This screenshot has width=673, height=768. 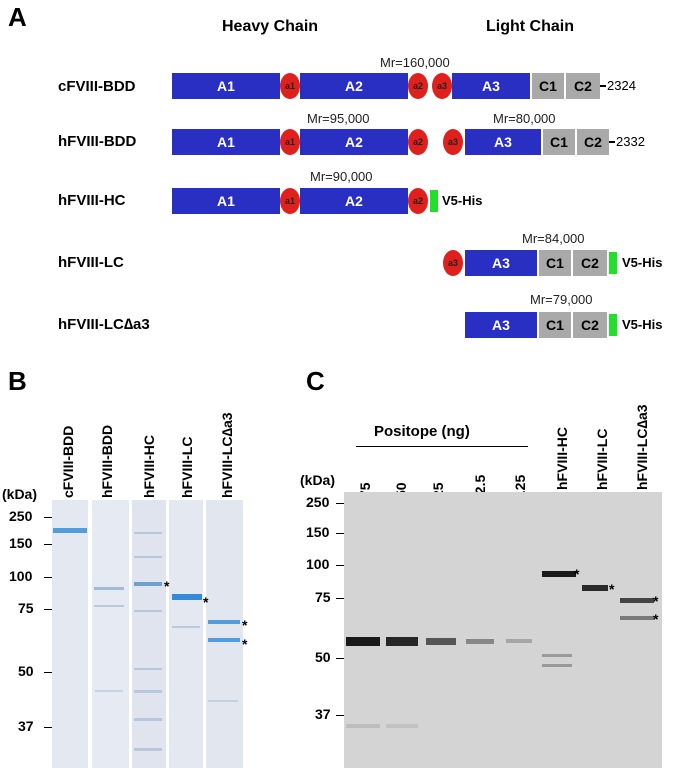 What do you see at coordinates (70, 634) in the screenshot?
I see `gel-lane-cfviii-bdd` at bounding box center [70, 634].